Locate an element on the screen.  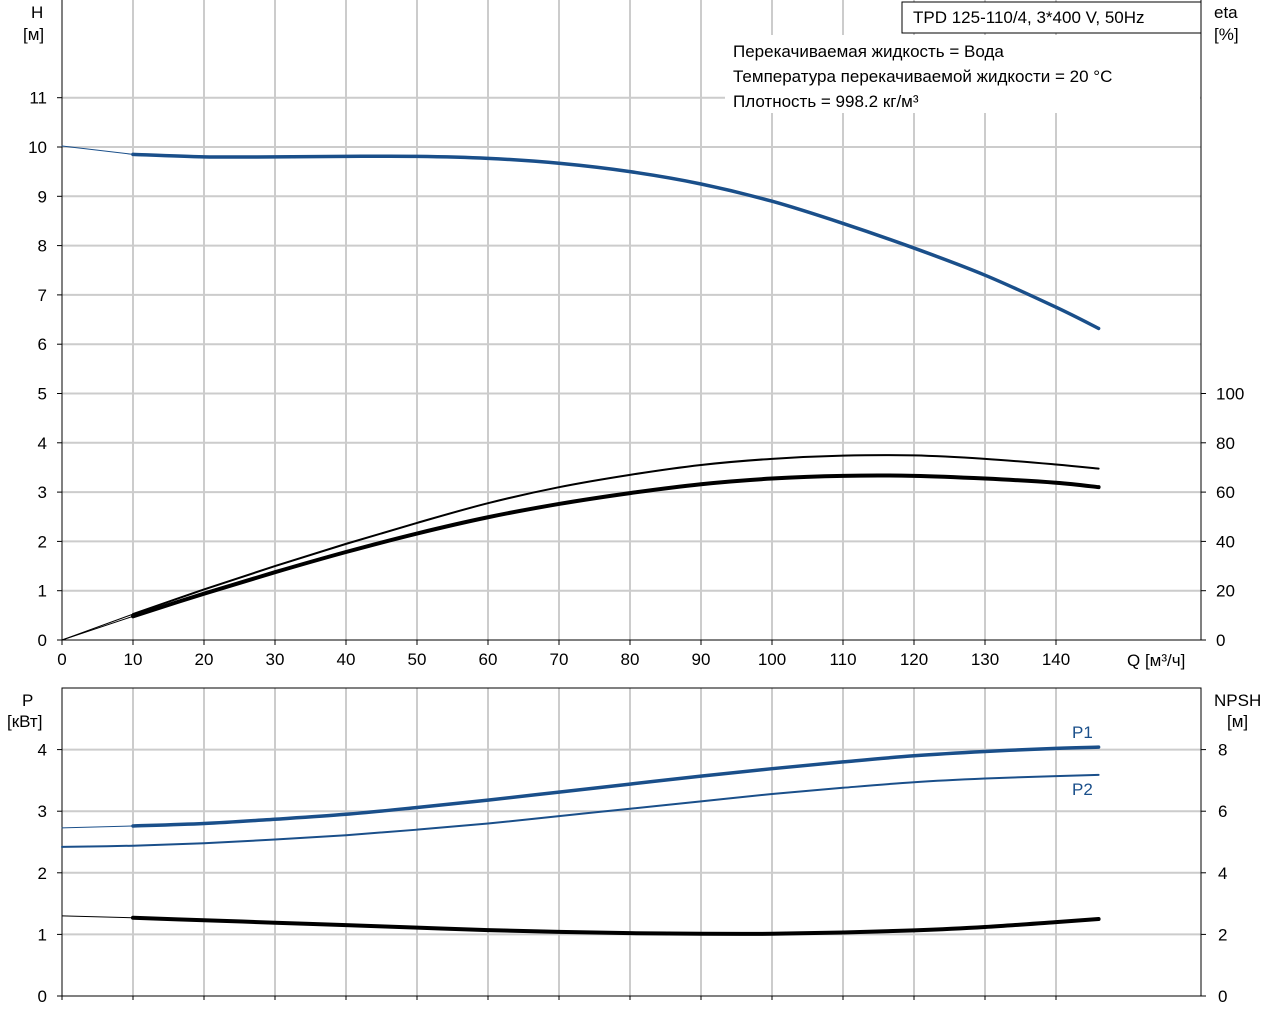
eta-tick-label: 20 is located at coordinates (1225, 591).